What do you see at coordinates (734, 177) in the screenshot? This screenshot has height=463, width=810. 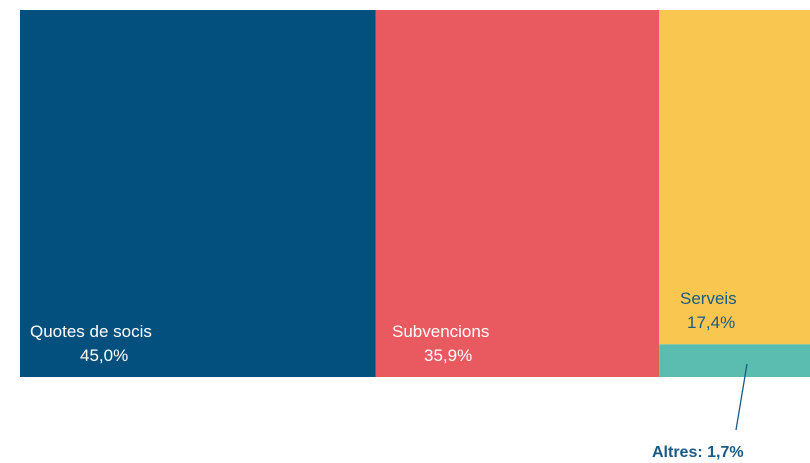 I see `segment-serveis` at bounding box center [734, 177].